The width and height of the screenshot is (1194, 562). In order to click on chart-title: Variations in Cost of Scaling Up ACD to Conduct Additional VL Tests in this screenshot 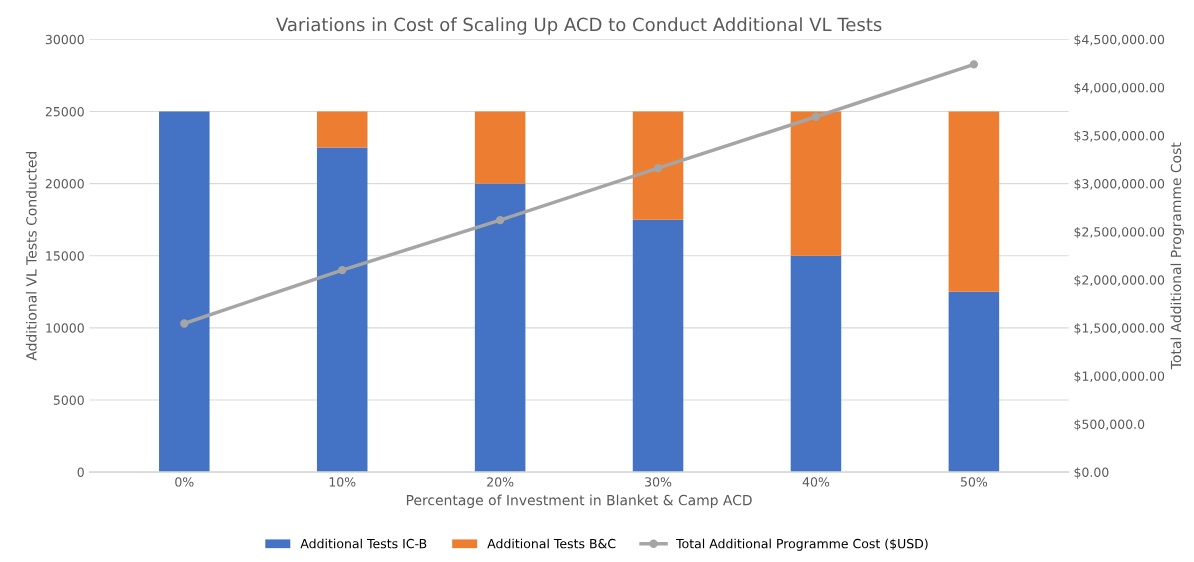, I will do `click(579, 26)`.